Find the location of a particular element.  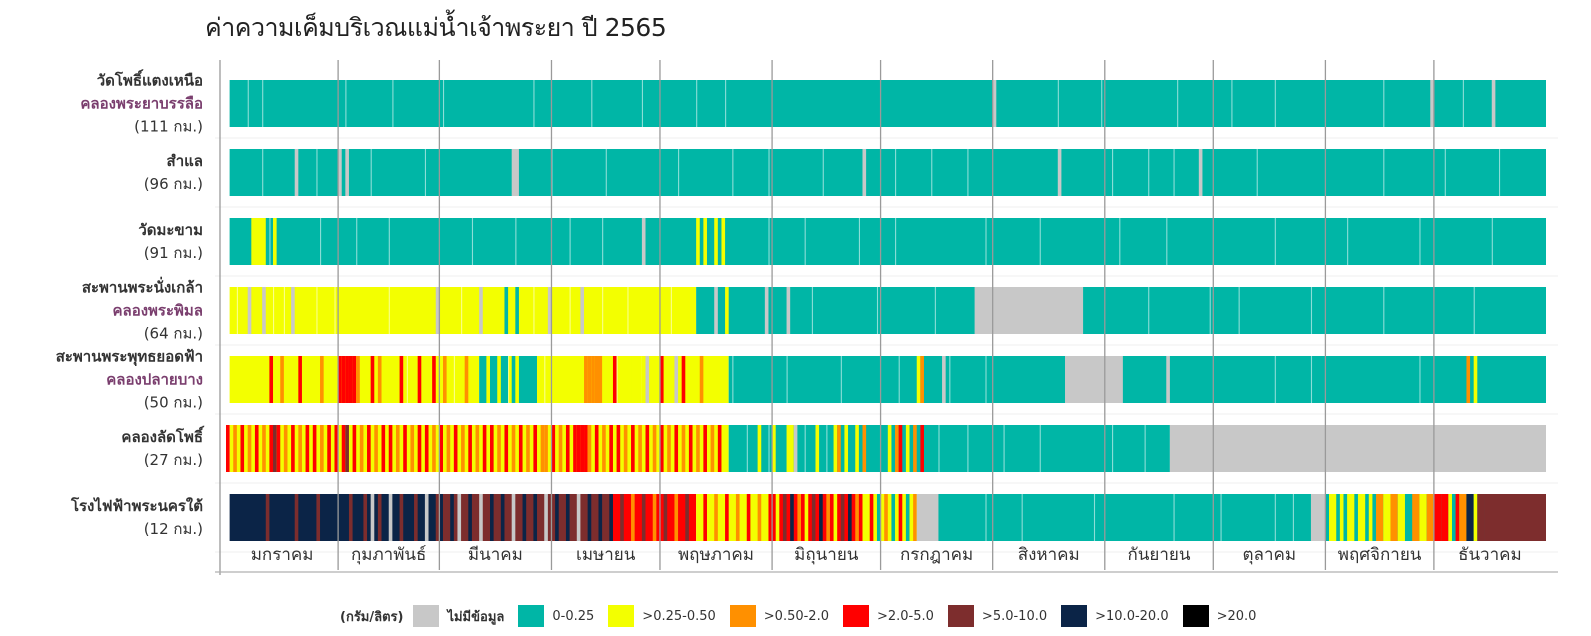

legend-item-over-20: >20.0 is located at coordinates (1219, 616).